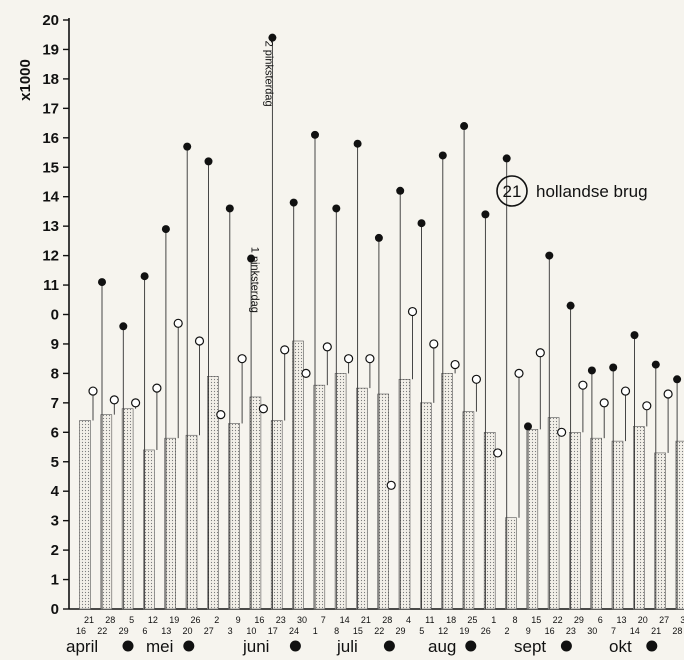 The width and height of the screenshot is (684, 660). Describe the element at coordinates (558, 620) in the screenshot. I see `x-tick-label-top: 22` at that location.